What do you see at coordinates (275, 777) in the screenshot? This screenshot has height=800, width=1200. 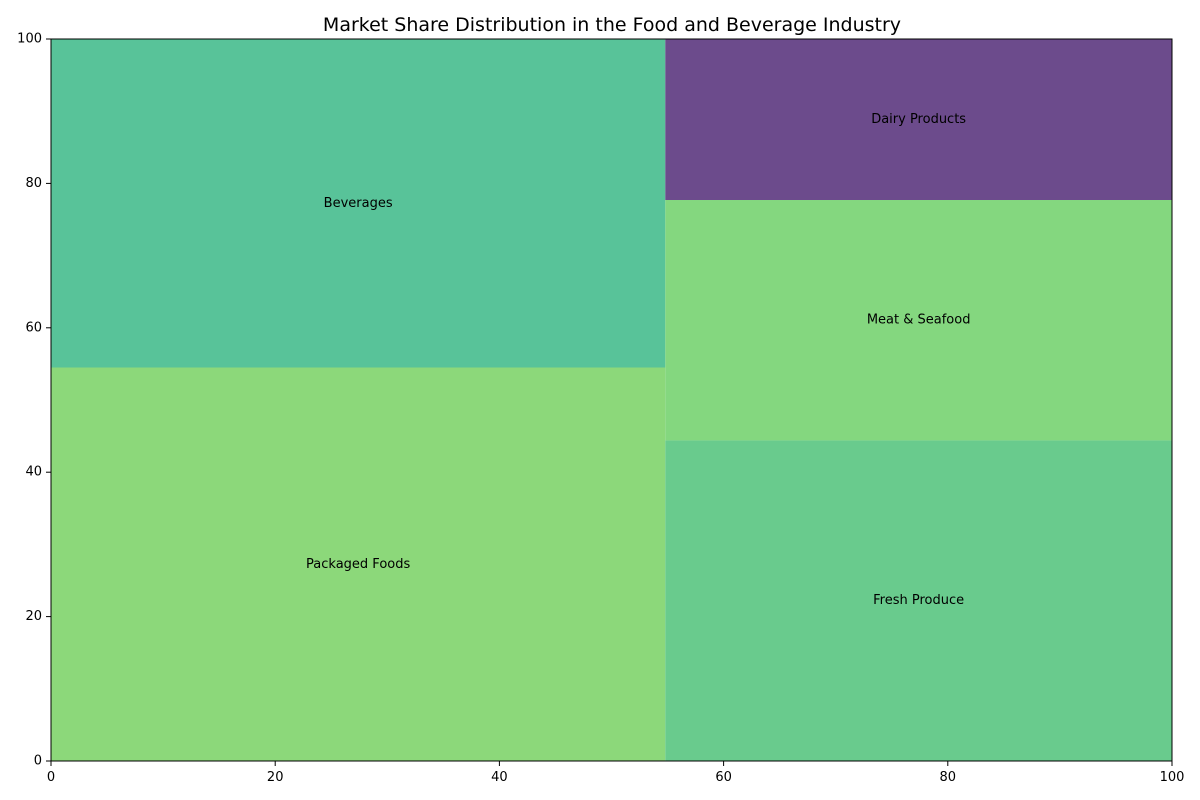 I see `x-tick-label: 20` at bounding box center [275, 777].